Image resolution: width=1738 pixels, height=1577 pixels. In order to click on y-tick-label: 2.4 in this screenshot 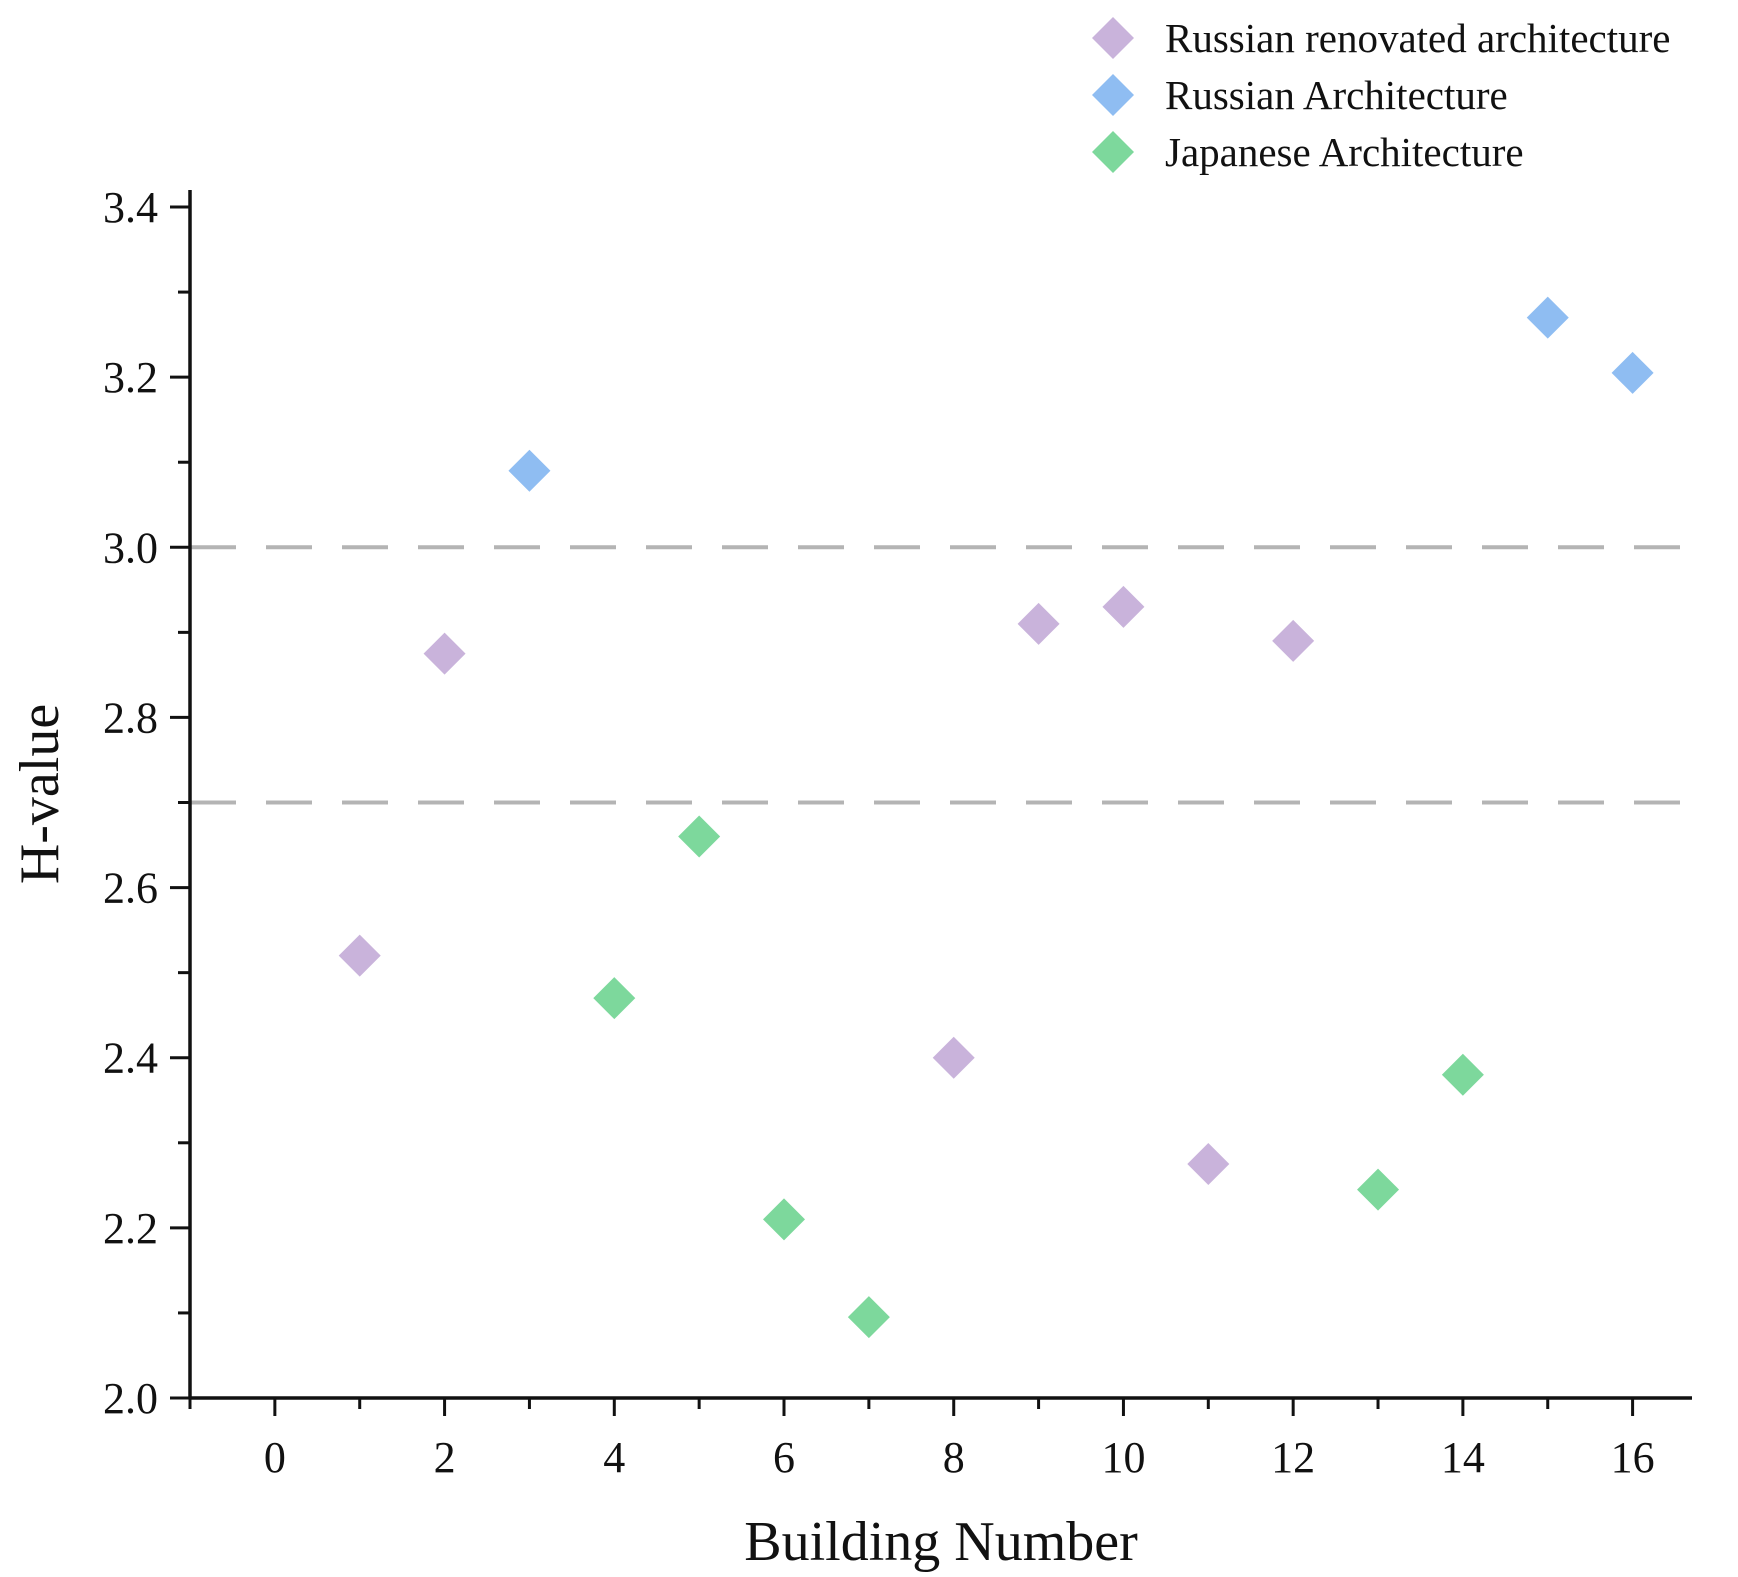, I will do `click(130, 1058)`.